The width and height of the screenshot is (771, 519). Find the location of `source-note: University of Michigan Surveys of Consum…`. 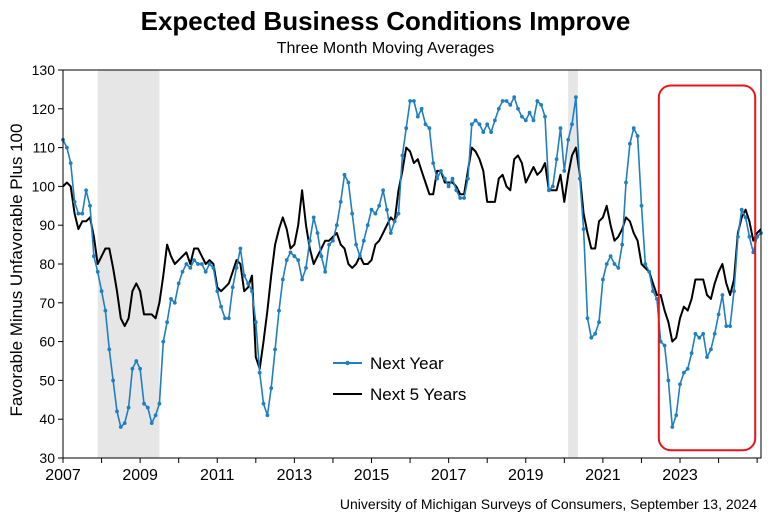

source-note: University of Michigan Surveys of Consum… is located at coordinates (548, 504).